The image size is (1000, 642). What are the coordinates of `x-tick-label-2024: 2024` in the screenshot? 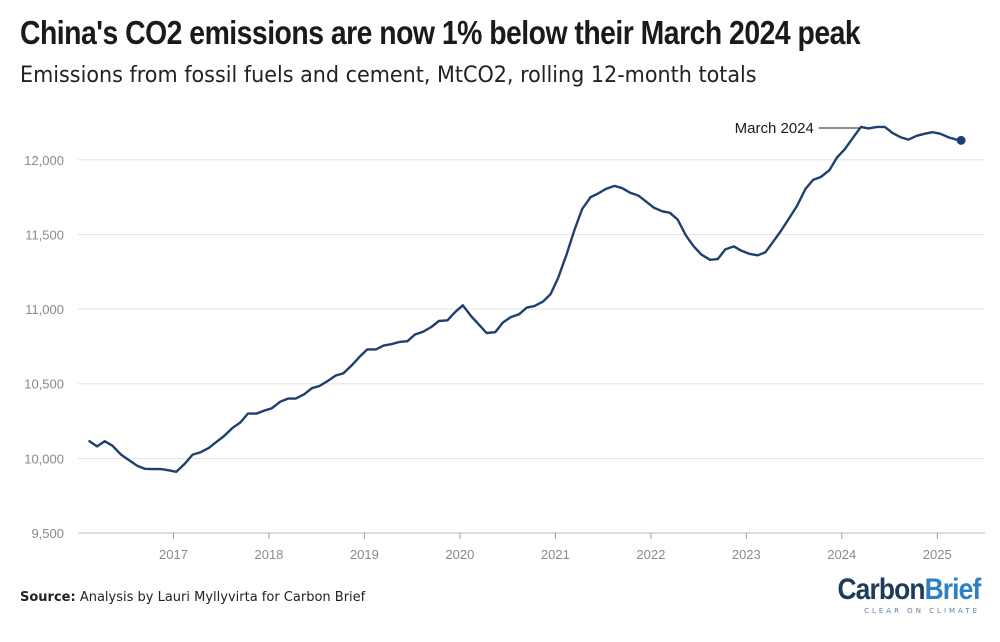 It's located at (841, 554).